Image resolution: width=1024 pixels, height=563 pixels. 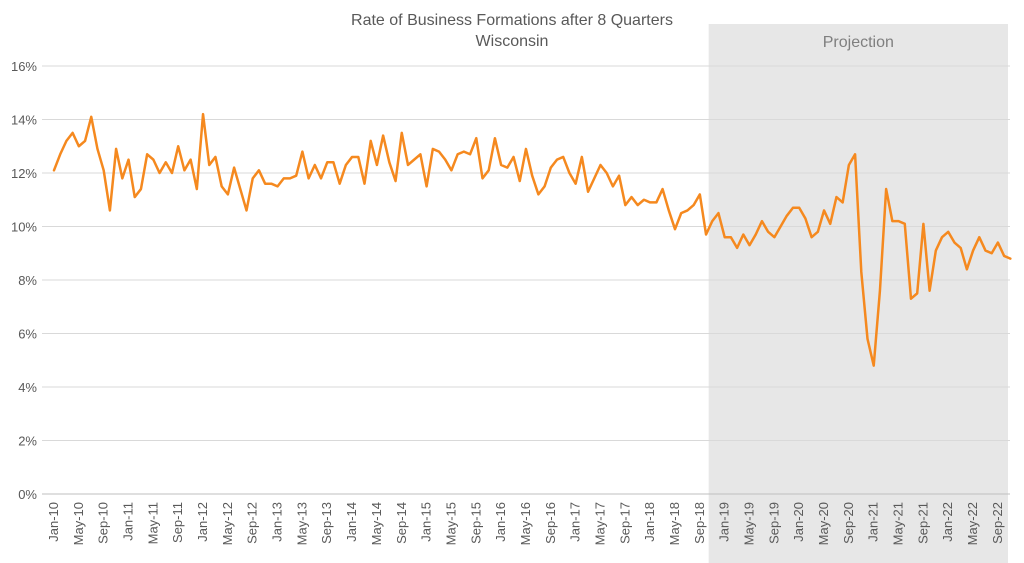 I want to click on x-tick-label: Jan-16, so click(x=500, y=522).